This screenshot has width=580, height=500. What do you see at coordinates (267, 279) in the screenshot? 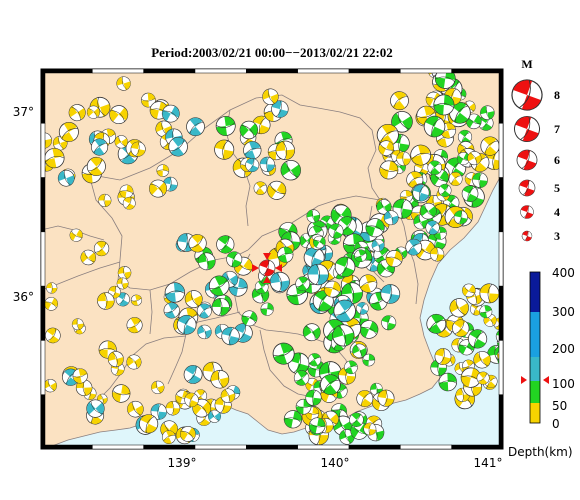
I see `target-marker-bottom` at bounding box center [267, 279].